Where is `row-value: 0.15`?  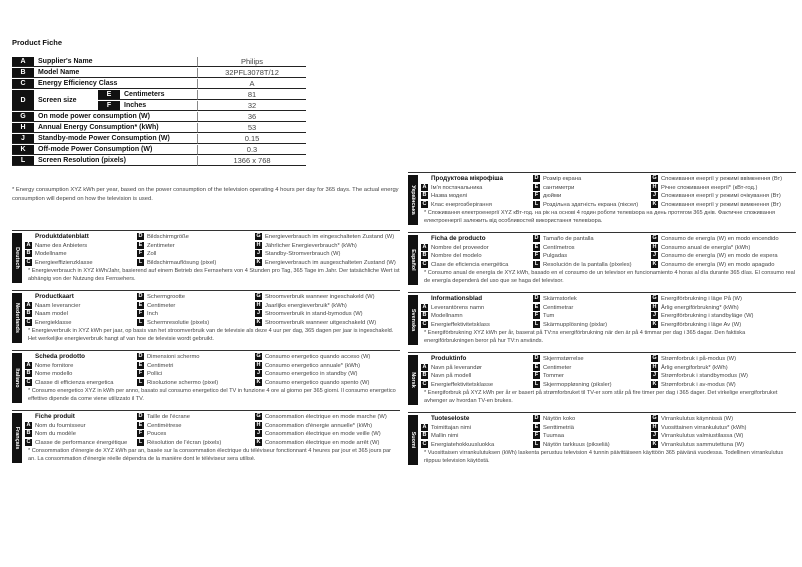 row-value: 0.15 is located at coordinates (251, 139).